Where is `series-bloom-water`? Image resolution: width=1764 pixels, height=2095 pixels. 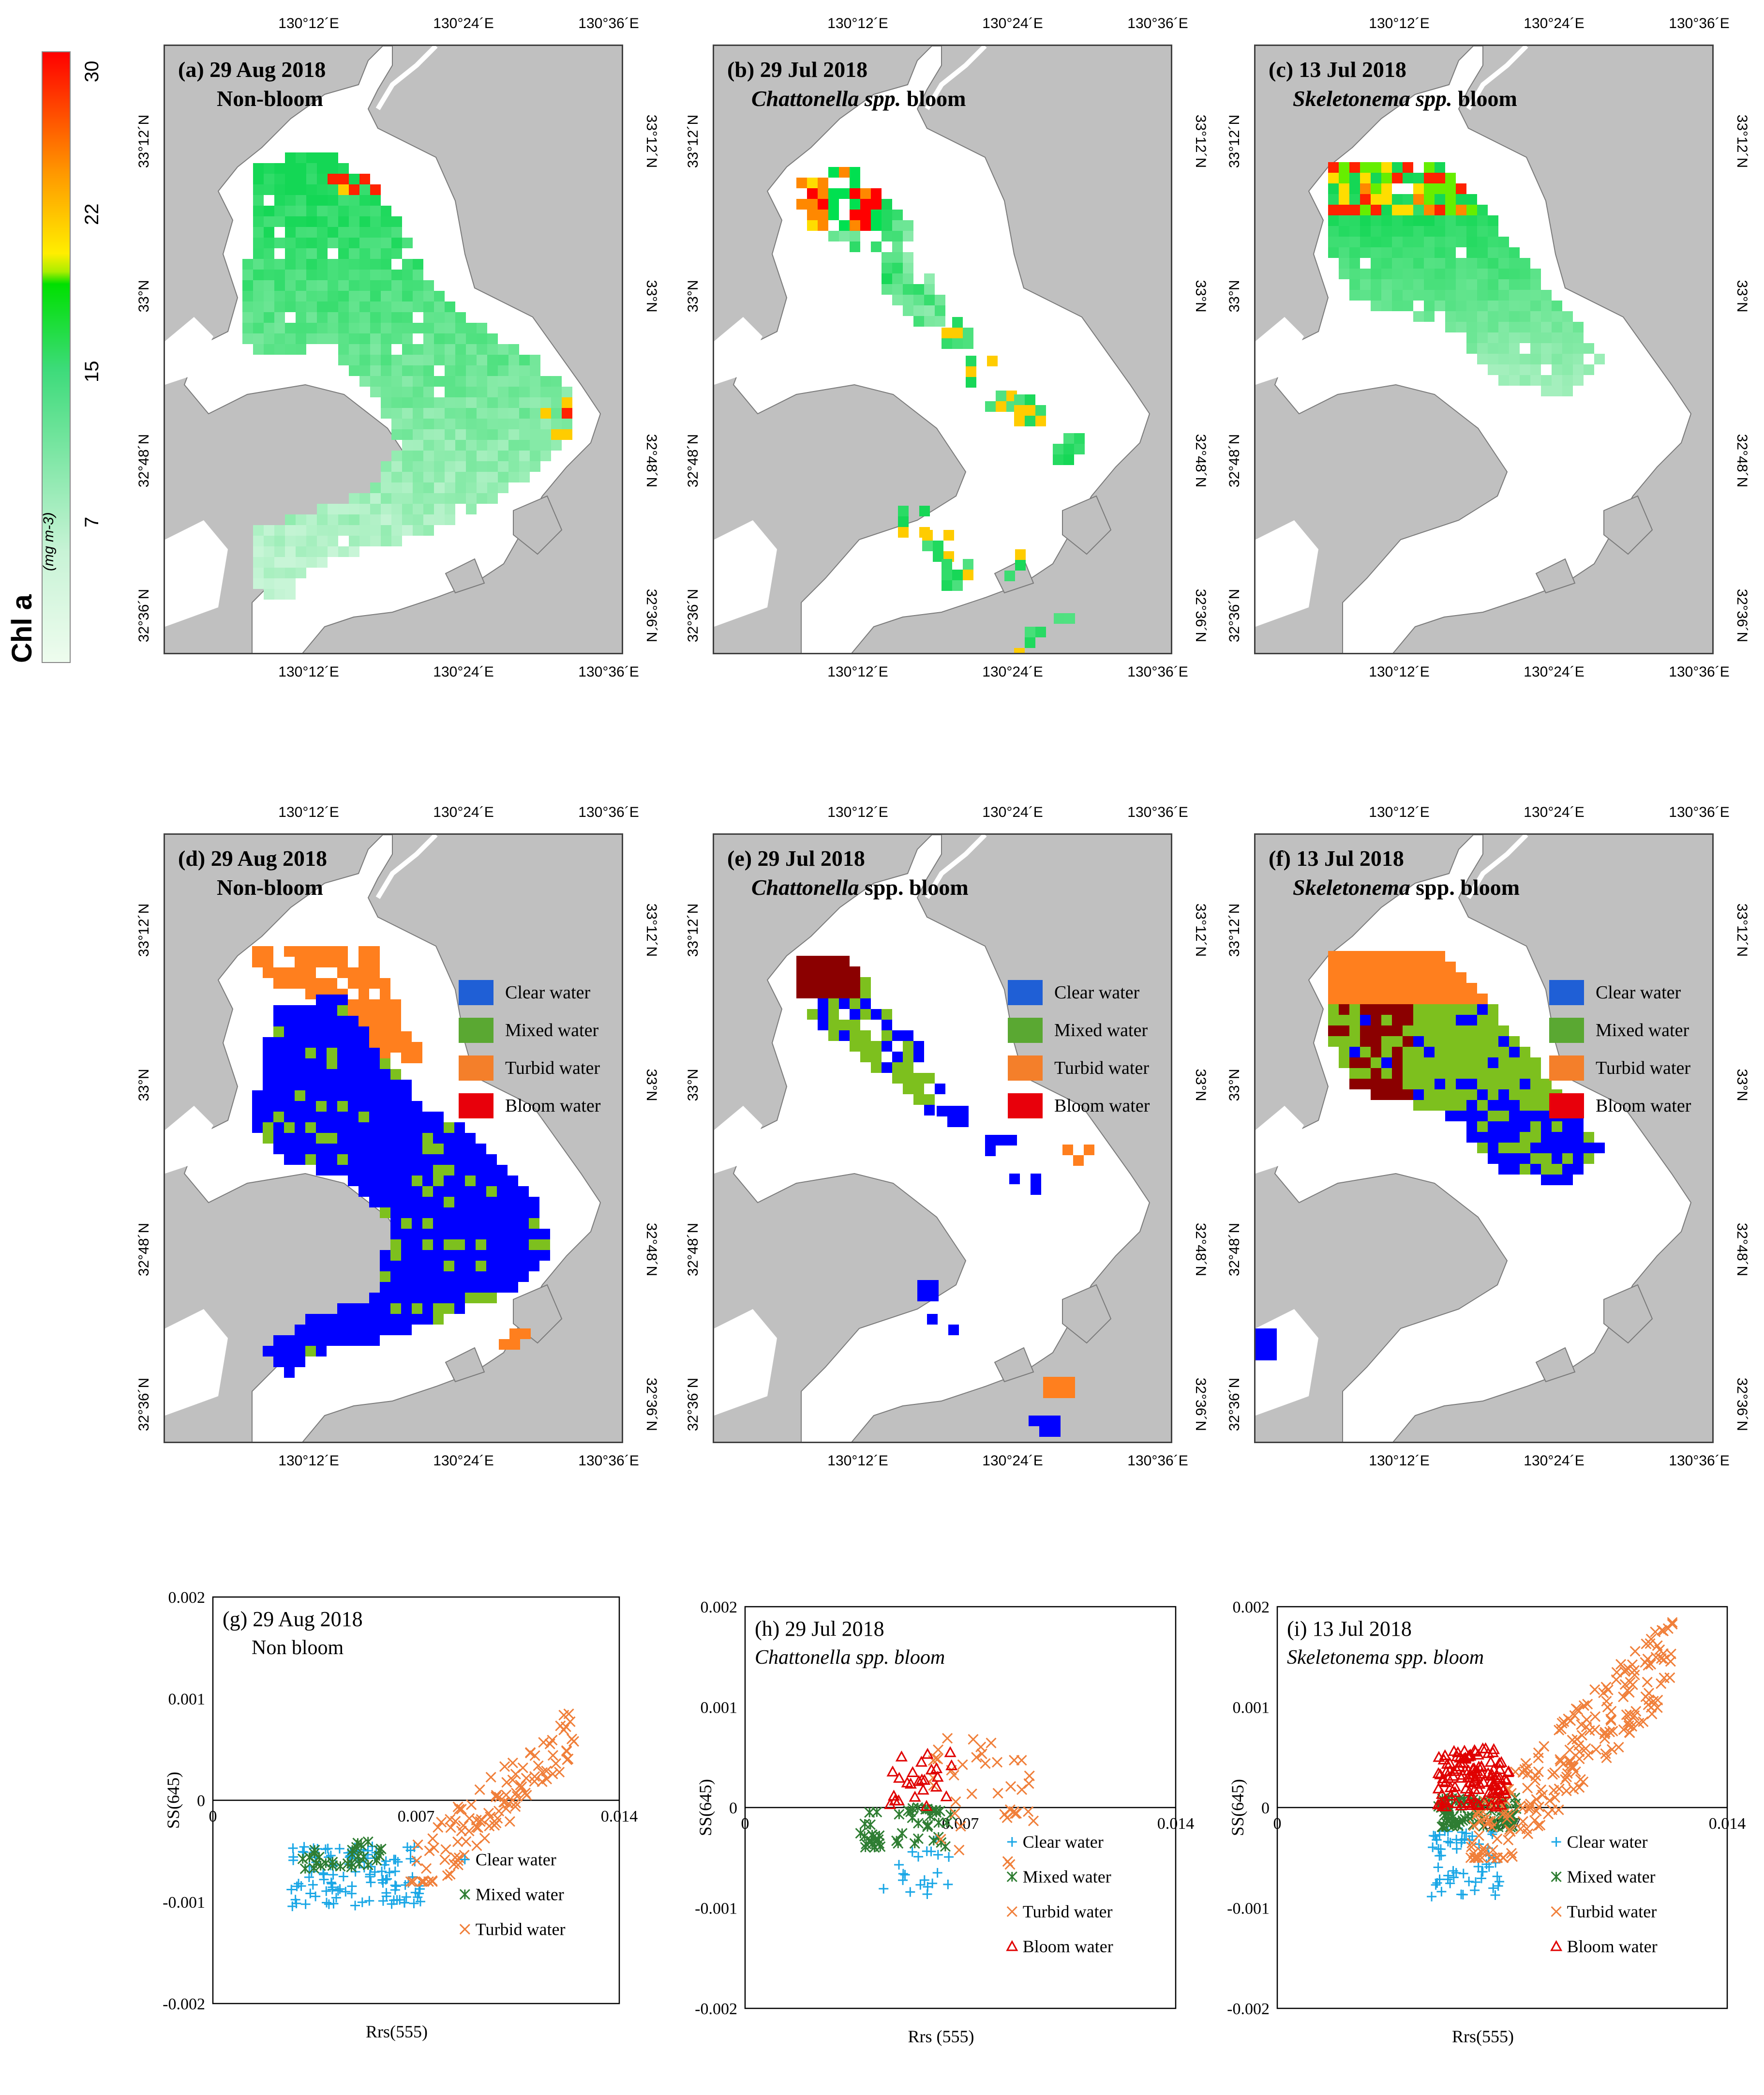 series-bloom-water is located at coordinates (1473, 1777).